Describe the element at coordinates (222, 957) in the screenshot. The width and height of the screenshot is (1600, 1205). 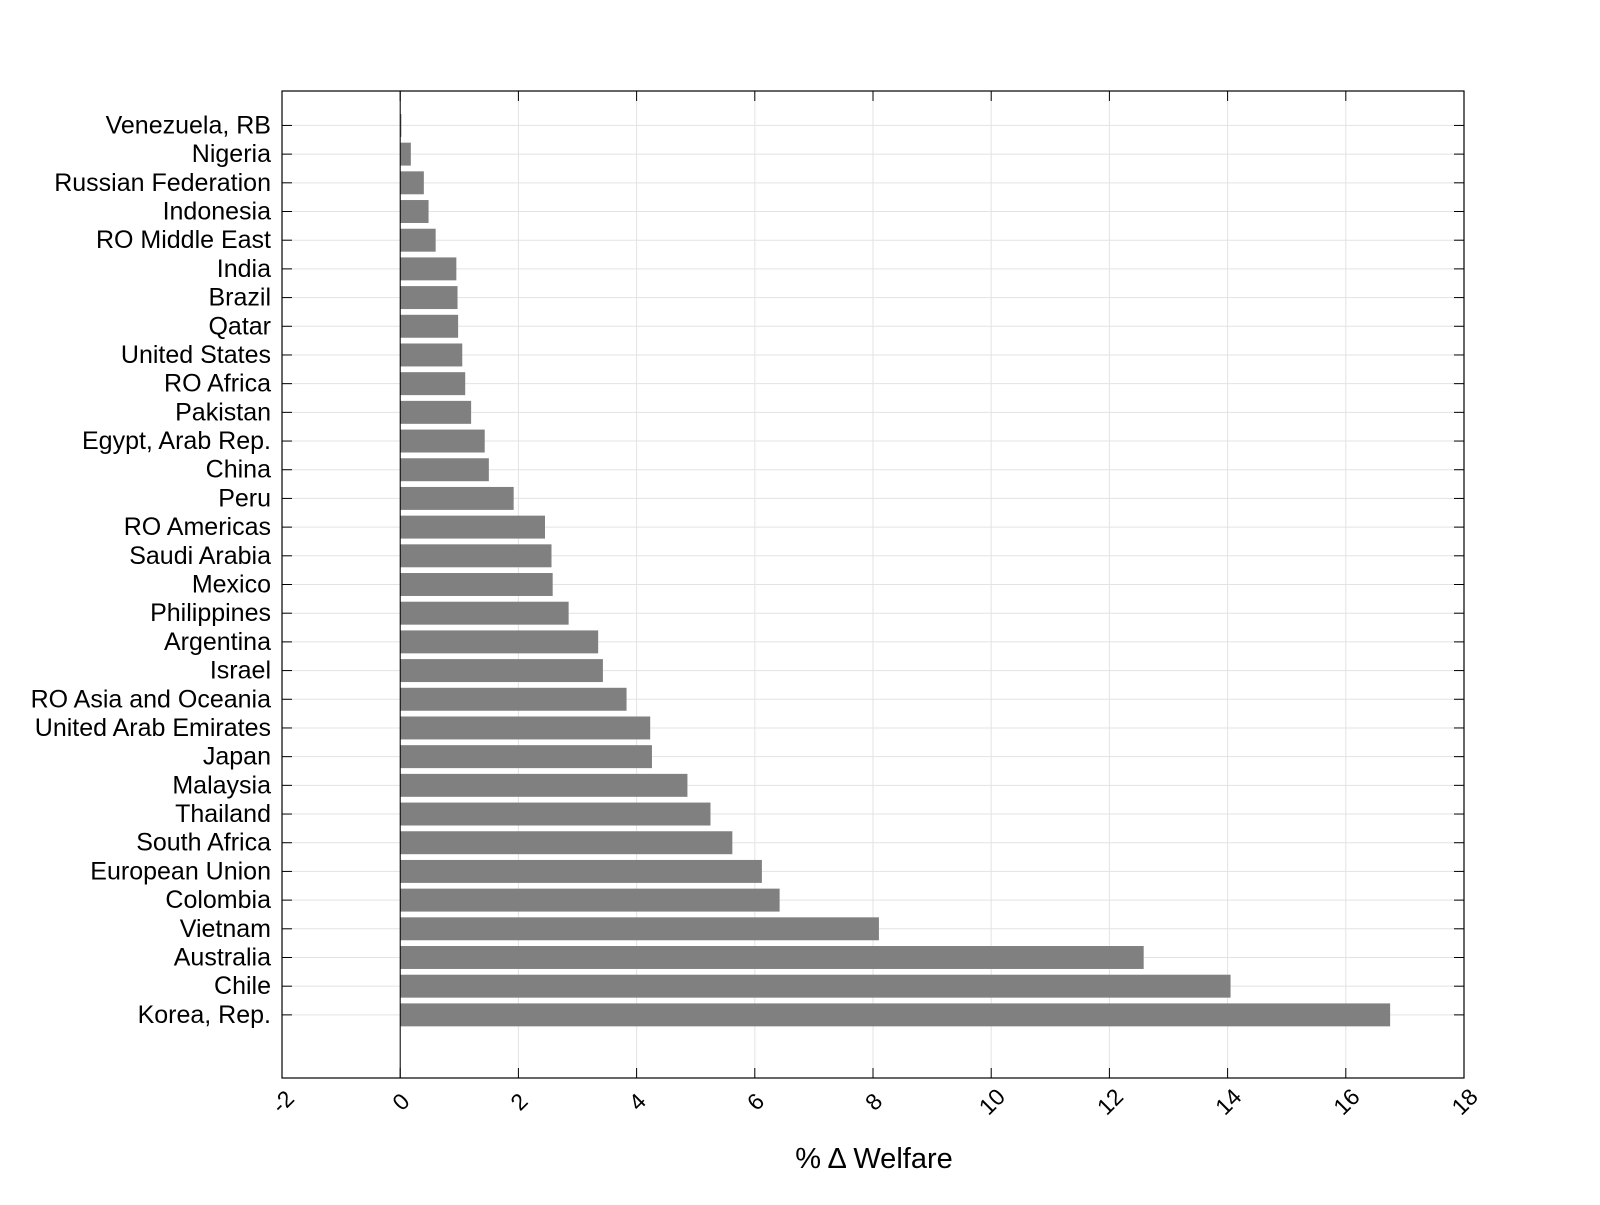
I see `category-label: Australia` at that location.